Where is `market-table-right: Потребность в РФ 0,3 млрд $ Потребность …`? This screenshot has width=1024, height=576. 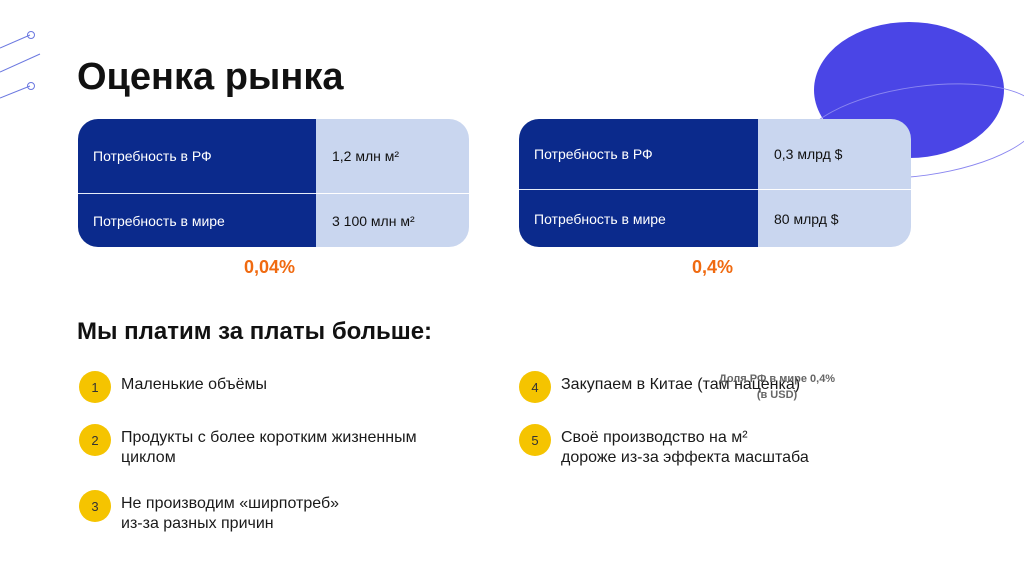
market-table-right: Потребность в РФ 0,3 млрд $ Потребность … is located at coordinates (715, 183).